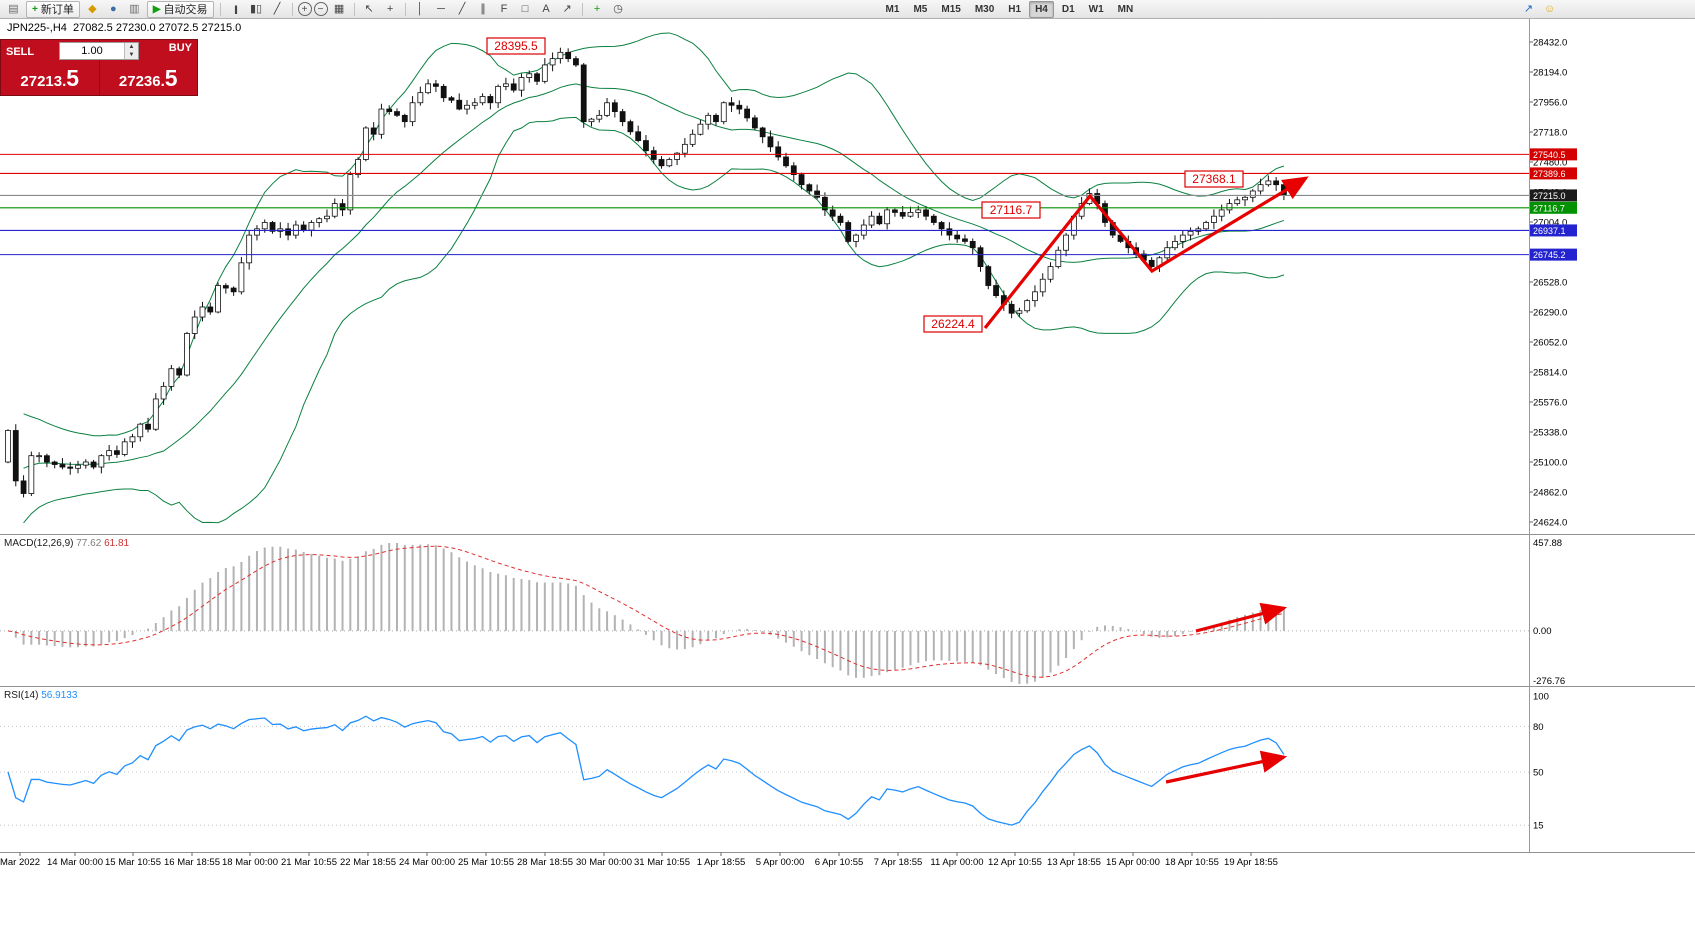 The image size is (1695, 939). I want to click on add-indicator-icon: +, so click(597, 8).